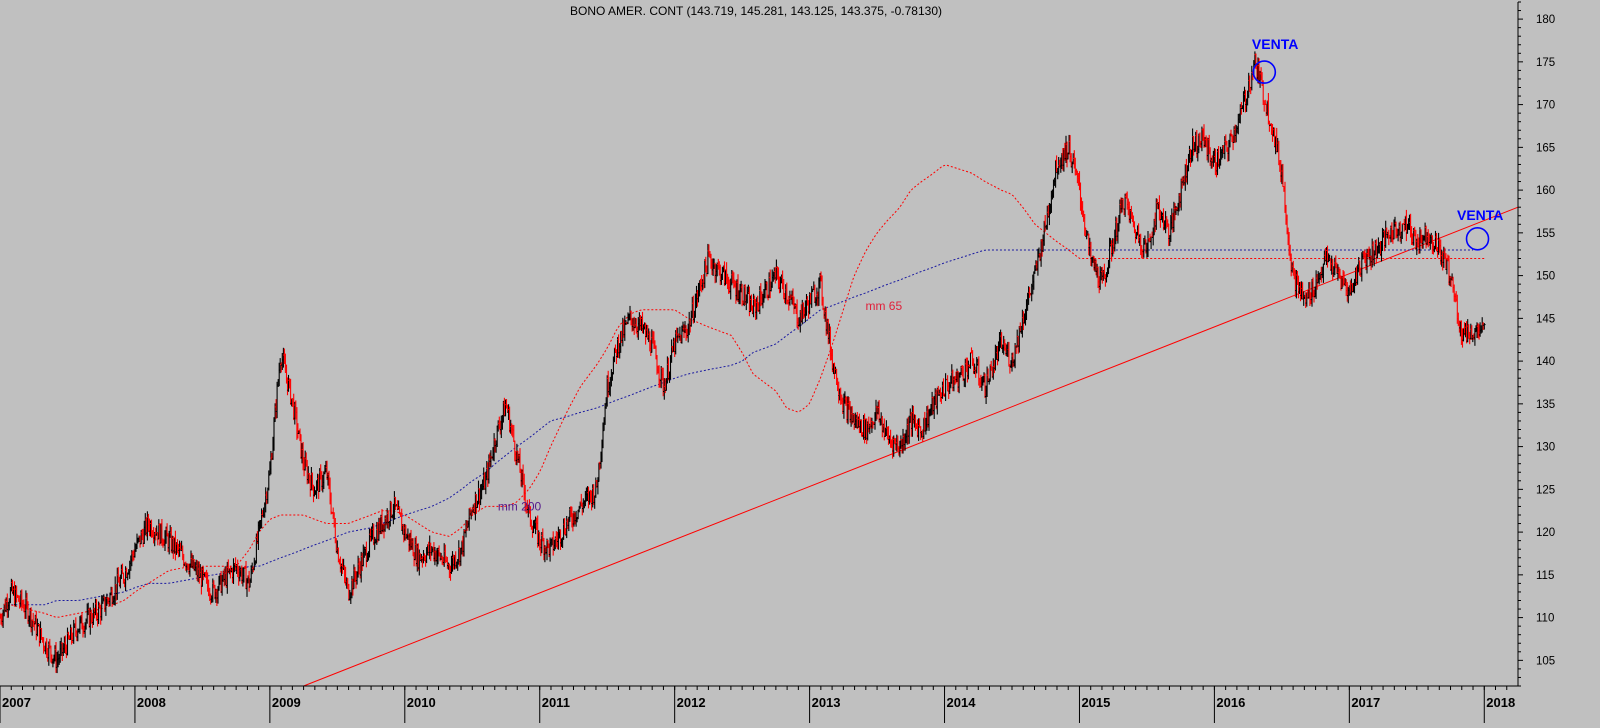 The image size is (1600, 728). I want to click on y-tick-label: 135, so click(1545, 405).